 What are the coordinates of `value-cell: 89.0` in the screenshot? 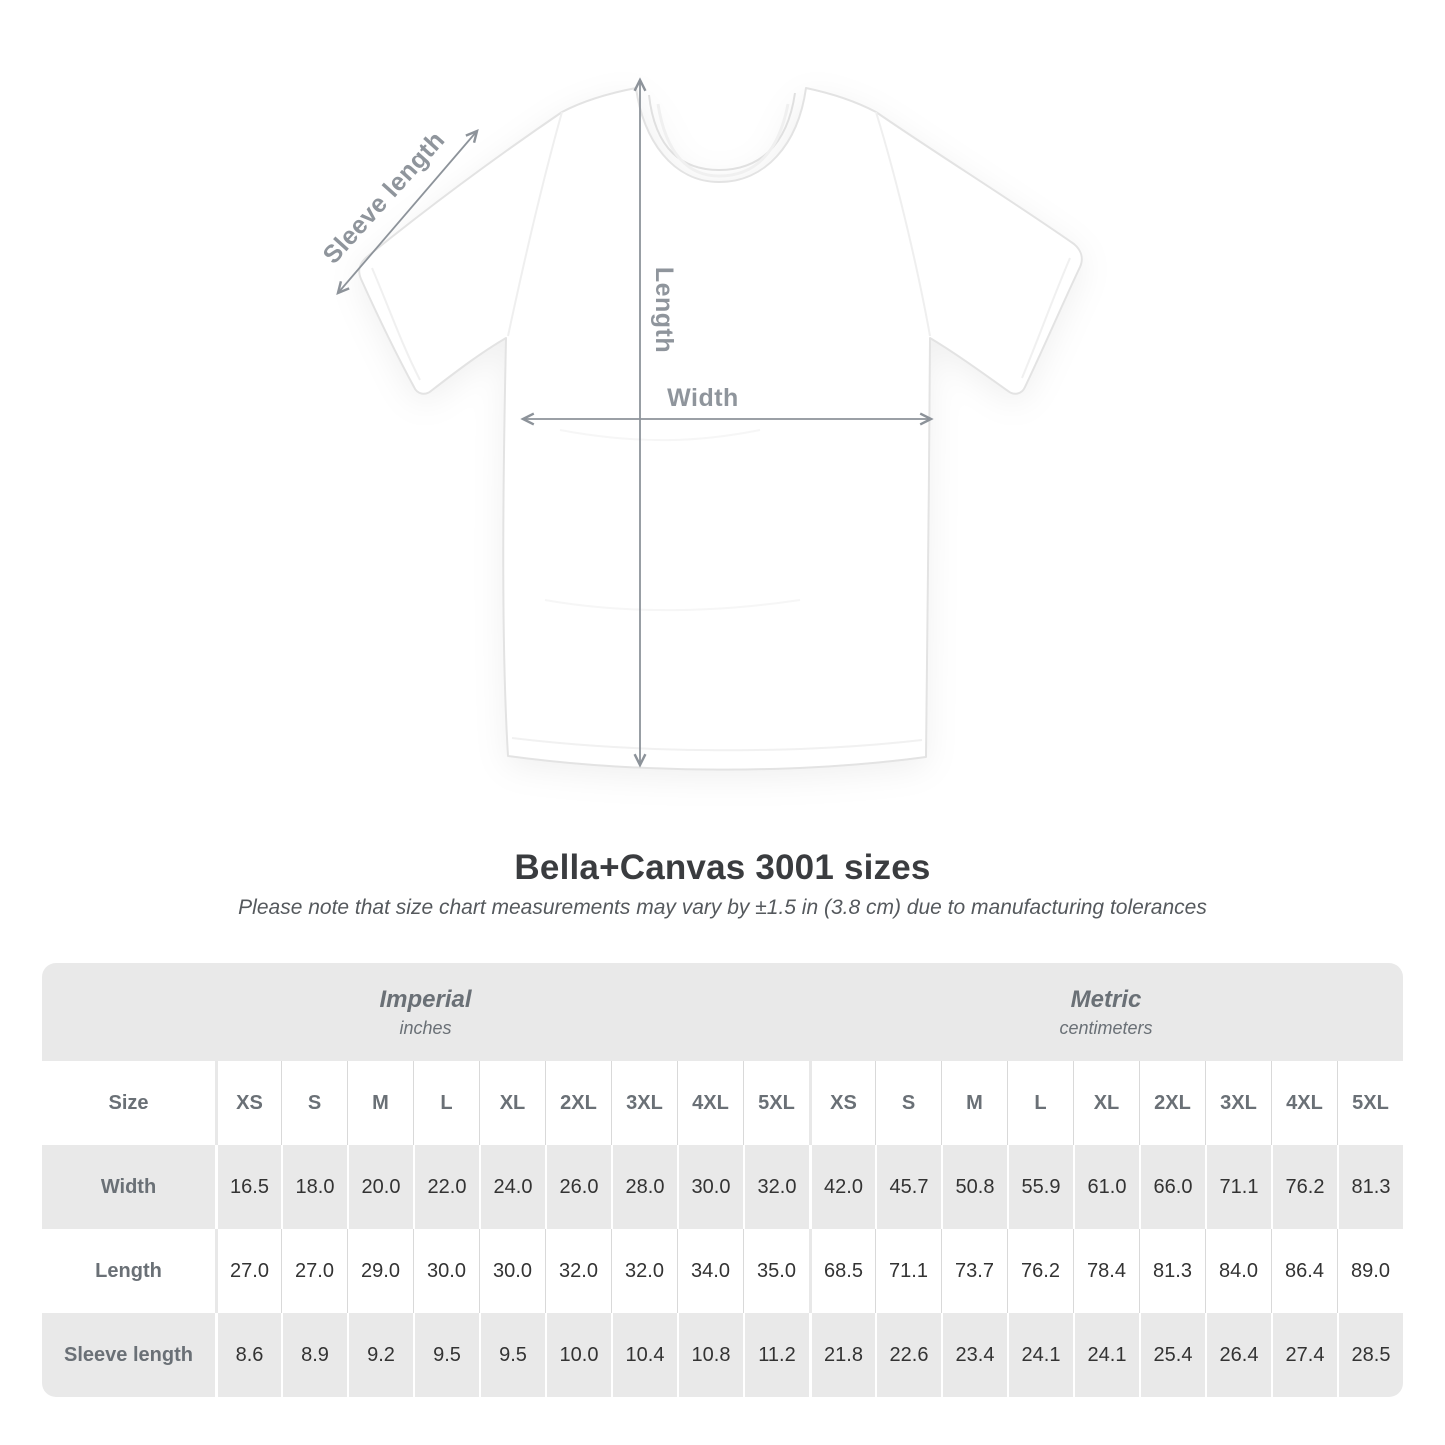 It's located at (1370, 1271).